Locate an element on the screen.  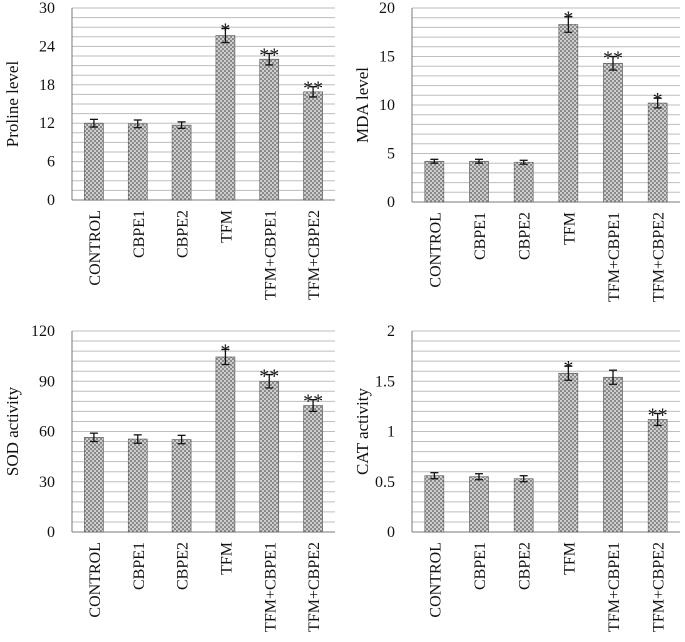
y-tick-label: 1.5 is located at coordinates (385, 381).